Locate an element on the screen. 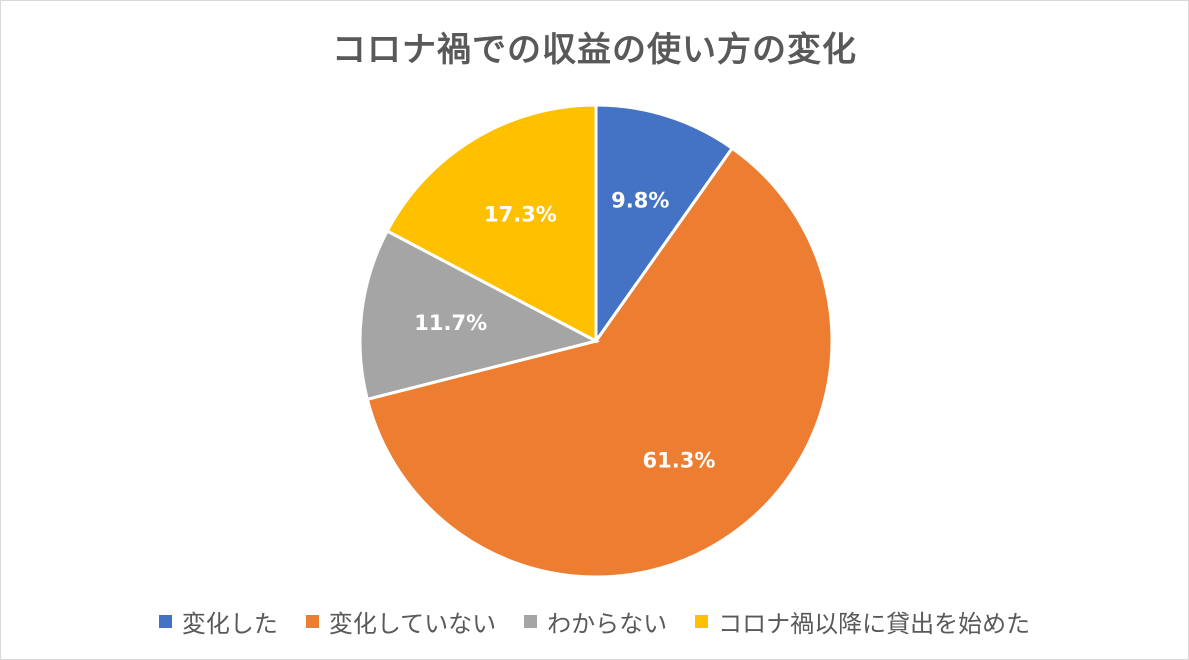 The width and height of the screenshot is (1189, 660). legend: 変化した 変化していない わからない コロナ禍以降に貸出を始めた is located at coordinates (594, 621).